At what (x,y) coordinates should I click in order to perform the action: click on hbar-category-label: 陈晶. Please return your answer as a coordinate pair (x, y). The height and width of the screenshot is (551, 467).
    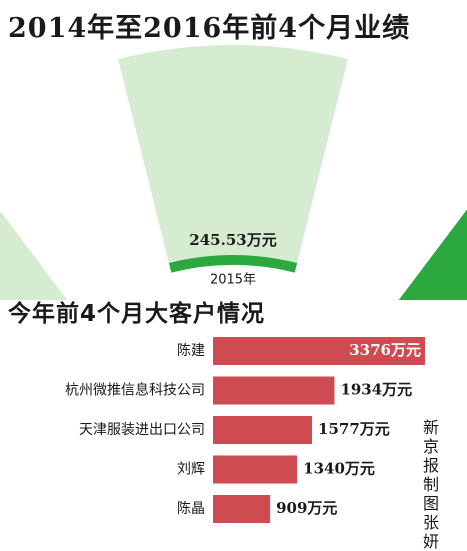
    Looking at the image, I should click on (191, 508).